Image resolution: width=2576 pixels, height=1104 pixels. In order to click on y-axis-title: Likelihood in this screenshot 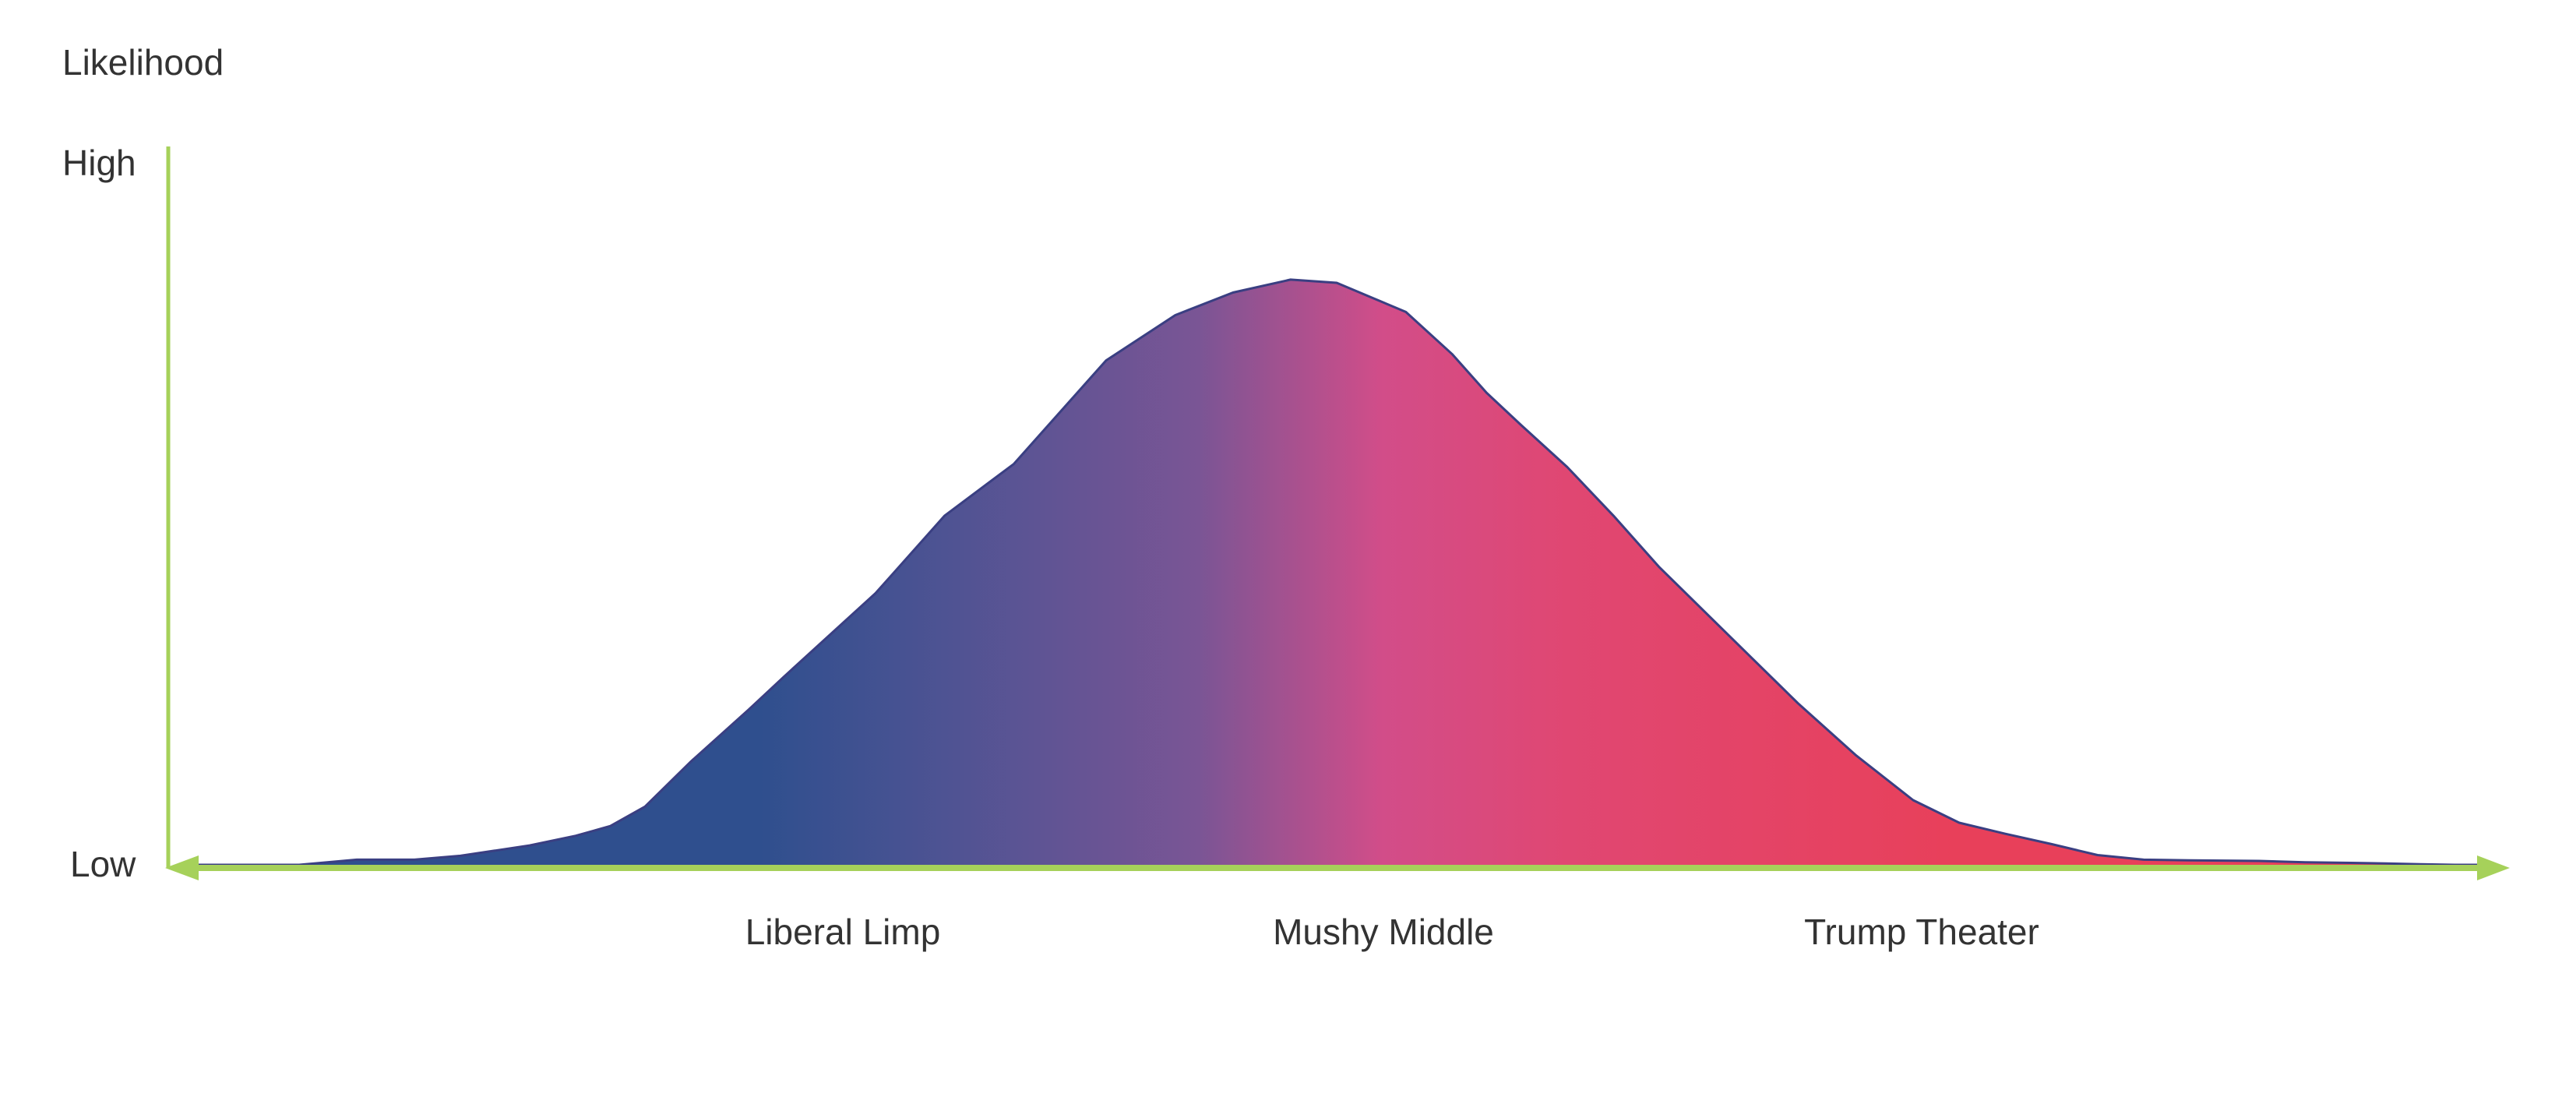, I will do `click(143, 63)`.